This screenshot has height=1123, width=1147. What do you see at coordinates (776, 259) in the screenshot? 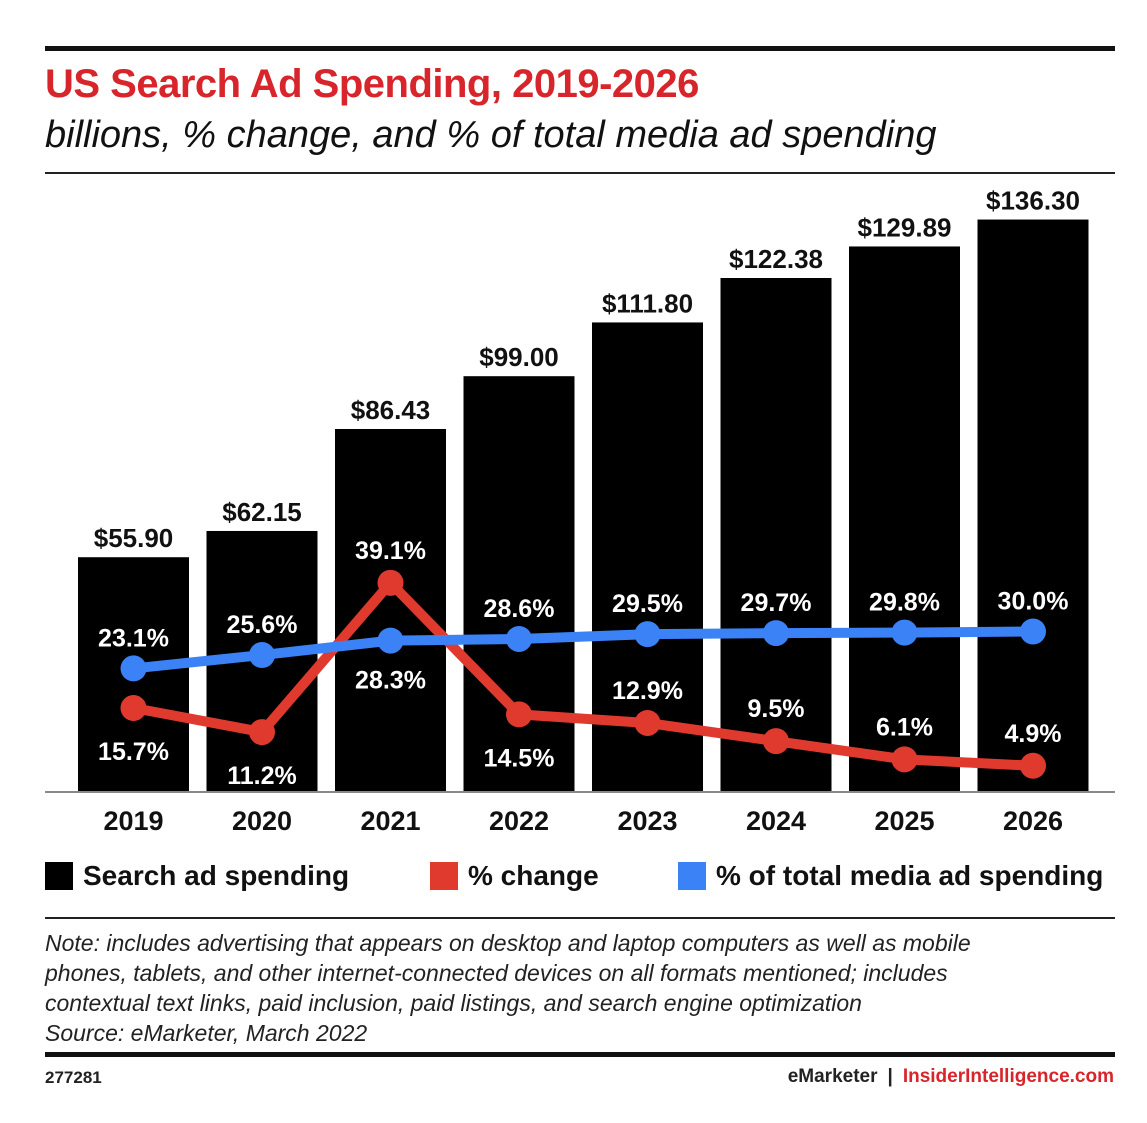
I see `bar-value-label: $122.38` at bounding box center [776, 259].